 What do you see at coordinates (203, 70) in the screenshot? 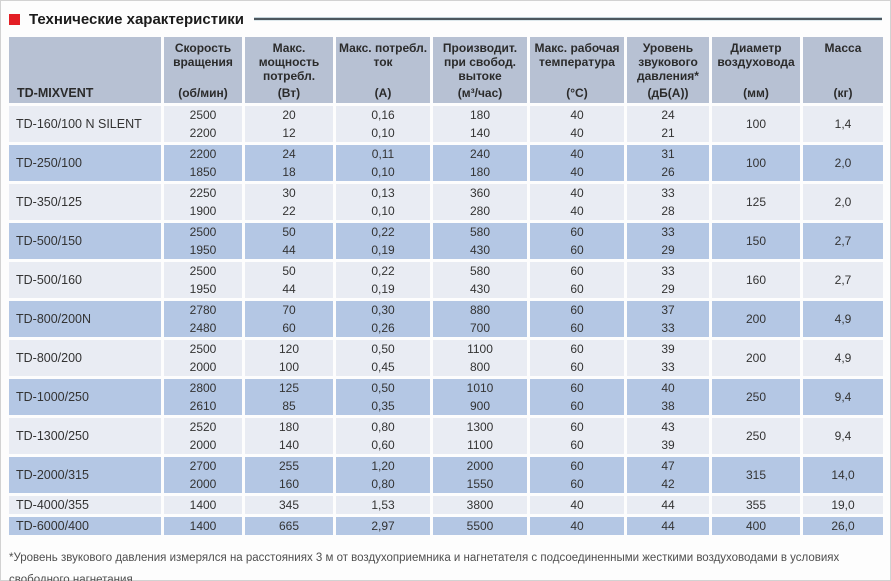
I see `column-header-0: Скорость вращения (об/мин)` at bounding box center [203, 70].